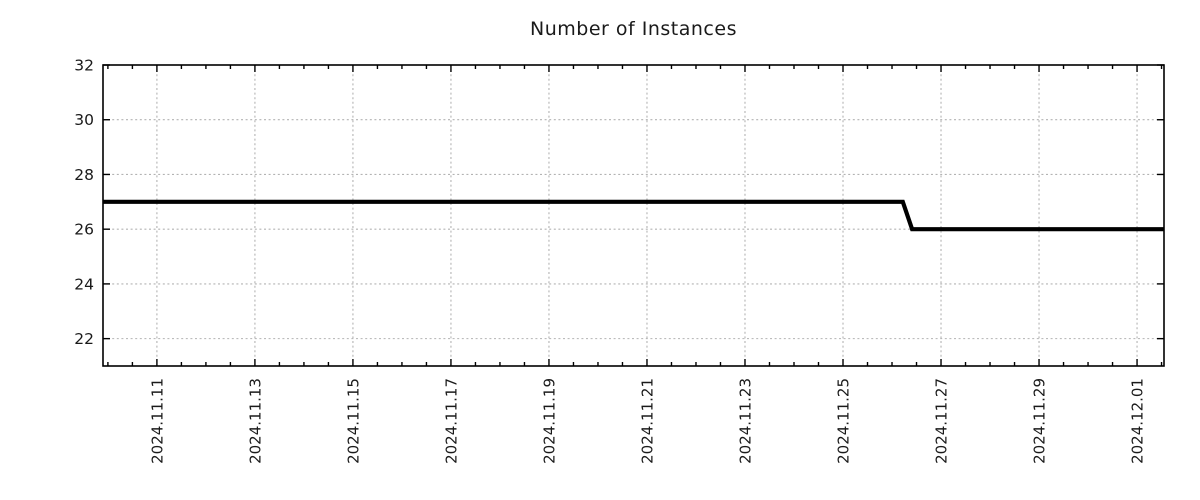  Describe the element at coordinates (942, 421) in the screenshot. I see `x-tick-label: 2024.11.27` at that location.